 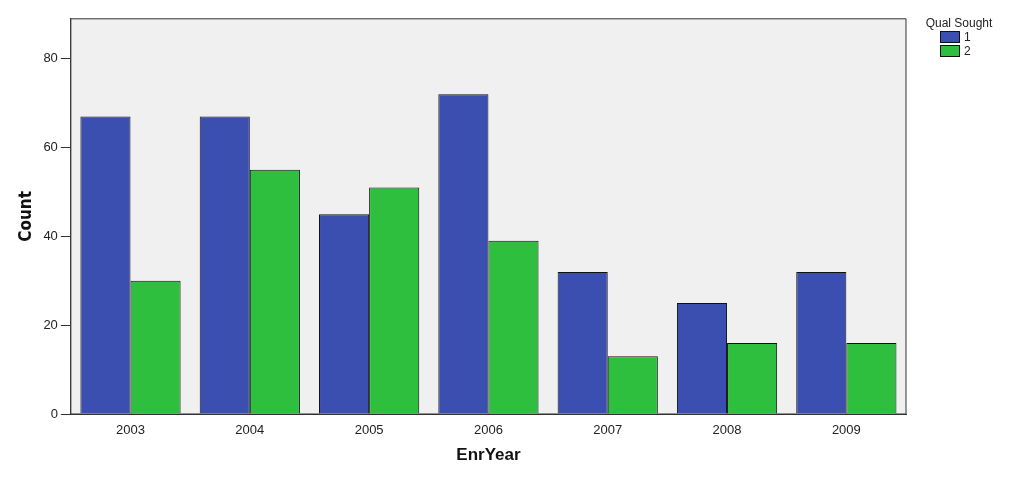 What do you see at coordinates (967, 51) in the screenshot?
I see `legend-label: 2` at bounding box center [967, 51].